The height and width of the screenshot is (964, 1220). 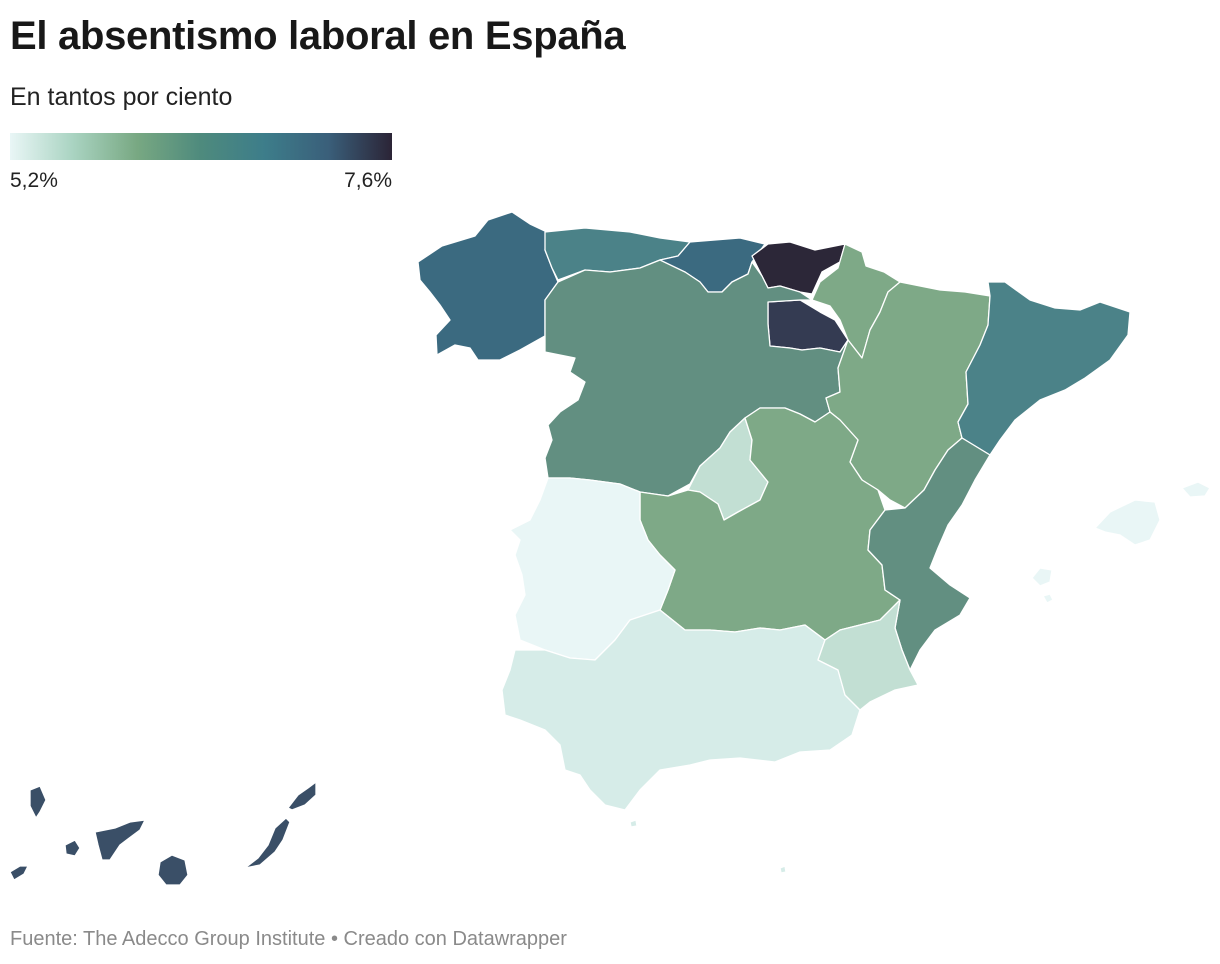 I want to click on chart-title: El absentismo laboral en España, so click(x=318, y=36).